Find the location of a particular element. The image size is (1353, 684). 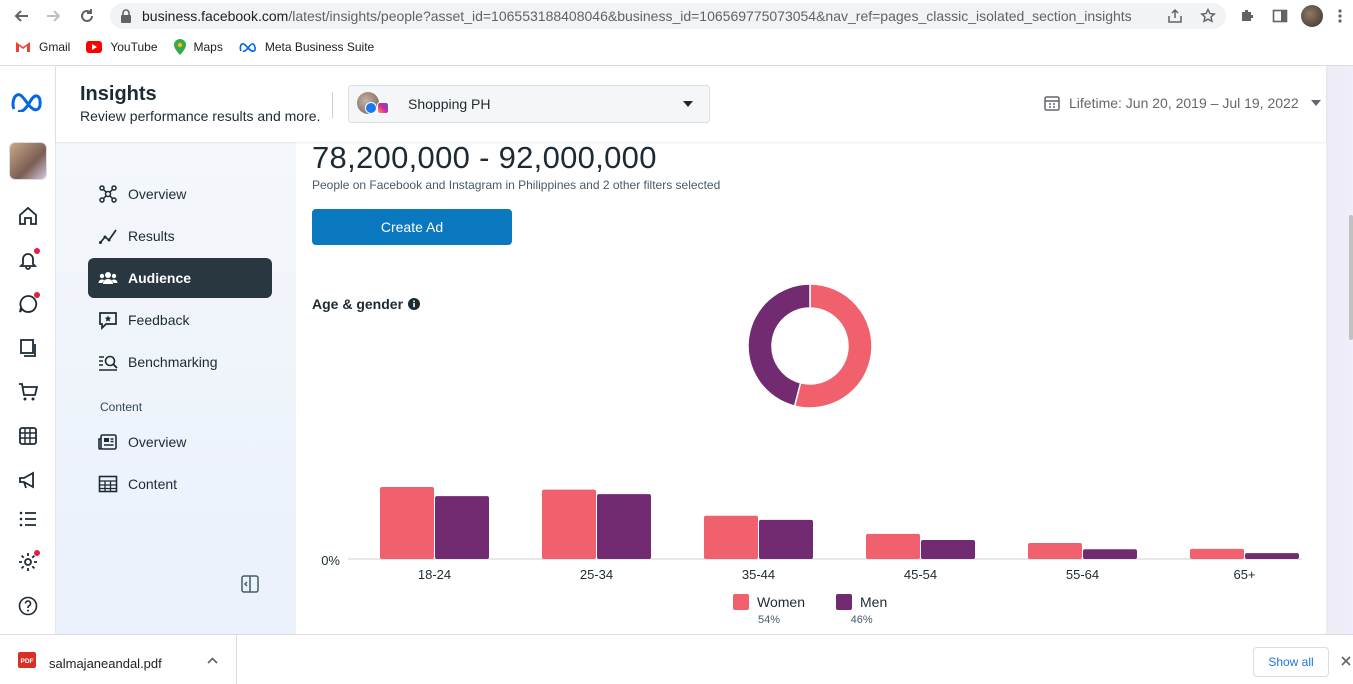

collapse-sidebar-icon is located at coordinates (250, 584).